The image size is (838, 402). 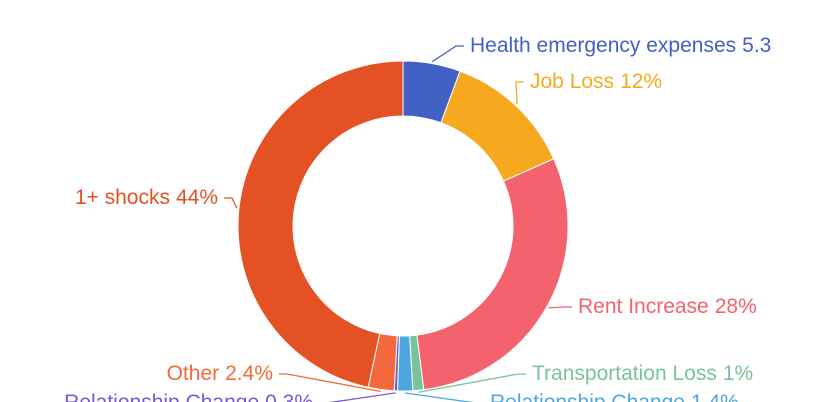 I want to click on label-name: Health emergency expenses, so click(x=603, y=45).